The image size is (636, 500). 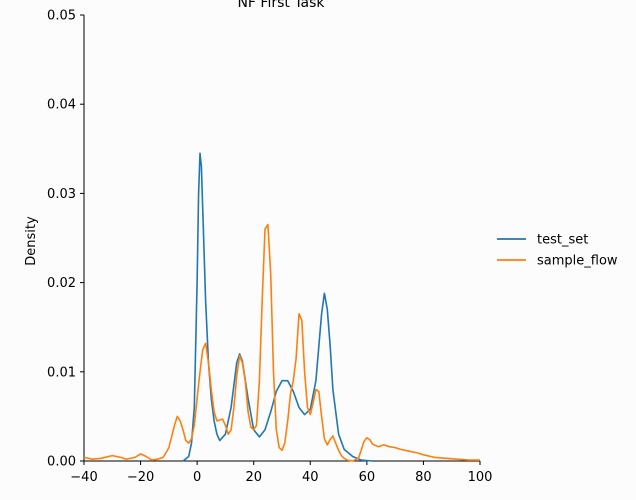 I want to click on y-tick-label: 0.02, so click(x=61, y=283).